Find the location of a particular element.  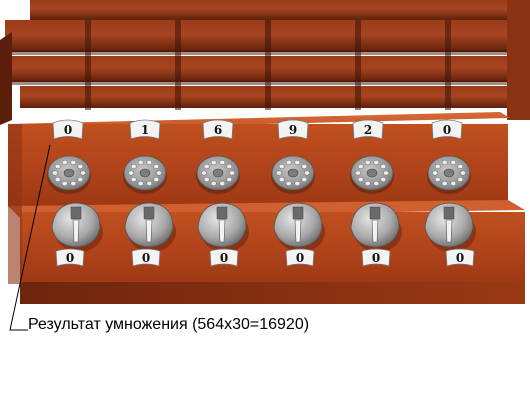

result-digit-text: 9 is located at coordinates (293, 130).